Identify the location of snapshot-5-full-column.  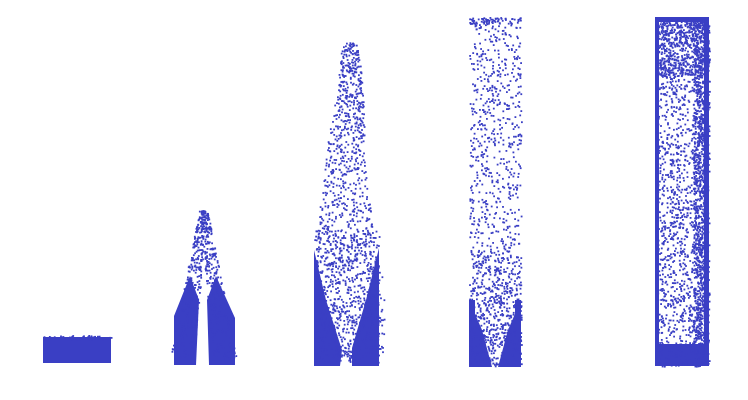
(683, 192).